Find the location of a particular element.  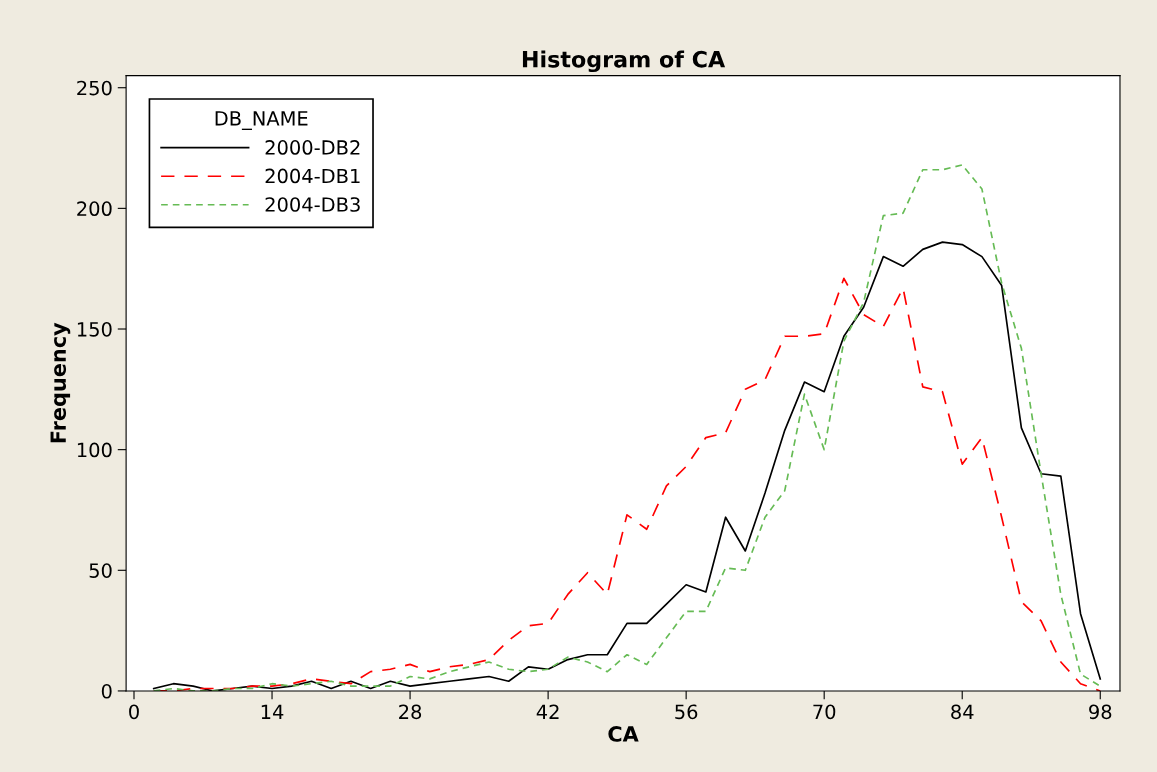

y-tick-label: 50 is located at coordinates (100, 570).